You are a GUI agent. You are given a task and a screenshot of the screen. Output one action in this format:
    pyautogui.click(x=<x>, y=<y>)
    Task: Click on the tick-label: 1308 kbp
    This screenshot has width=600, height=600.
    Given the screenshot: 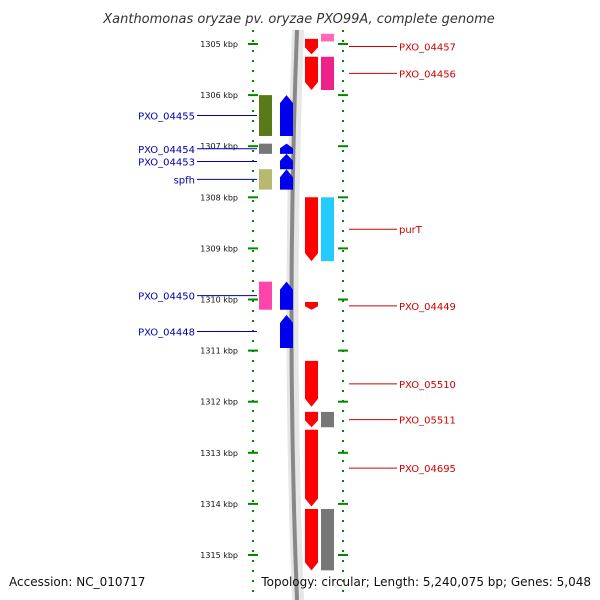 What is the action you would take?
    pyautogui.click(x=219, y=197)
    